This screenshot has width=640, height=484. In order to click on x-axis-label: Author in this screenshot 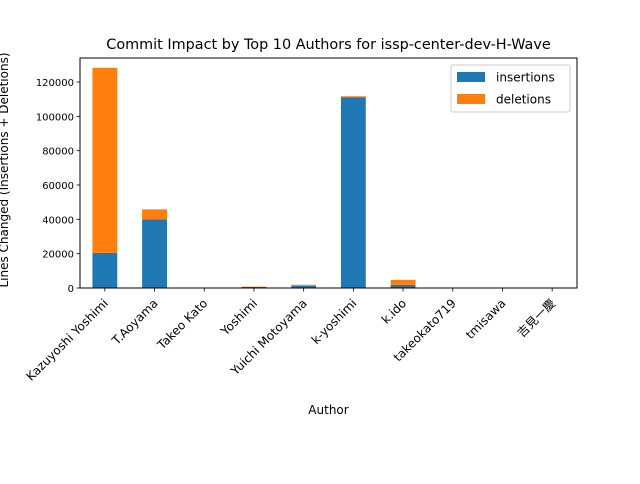, I will do `click(328, 410)`.